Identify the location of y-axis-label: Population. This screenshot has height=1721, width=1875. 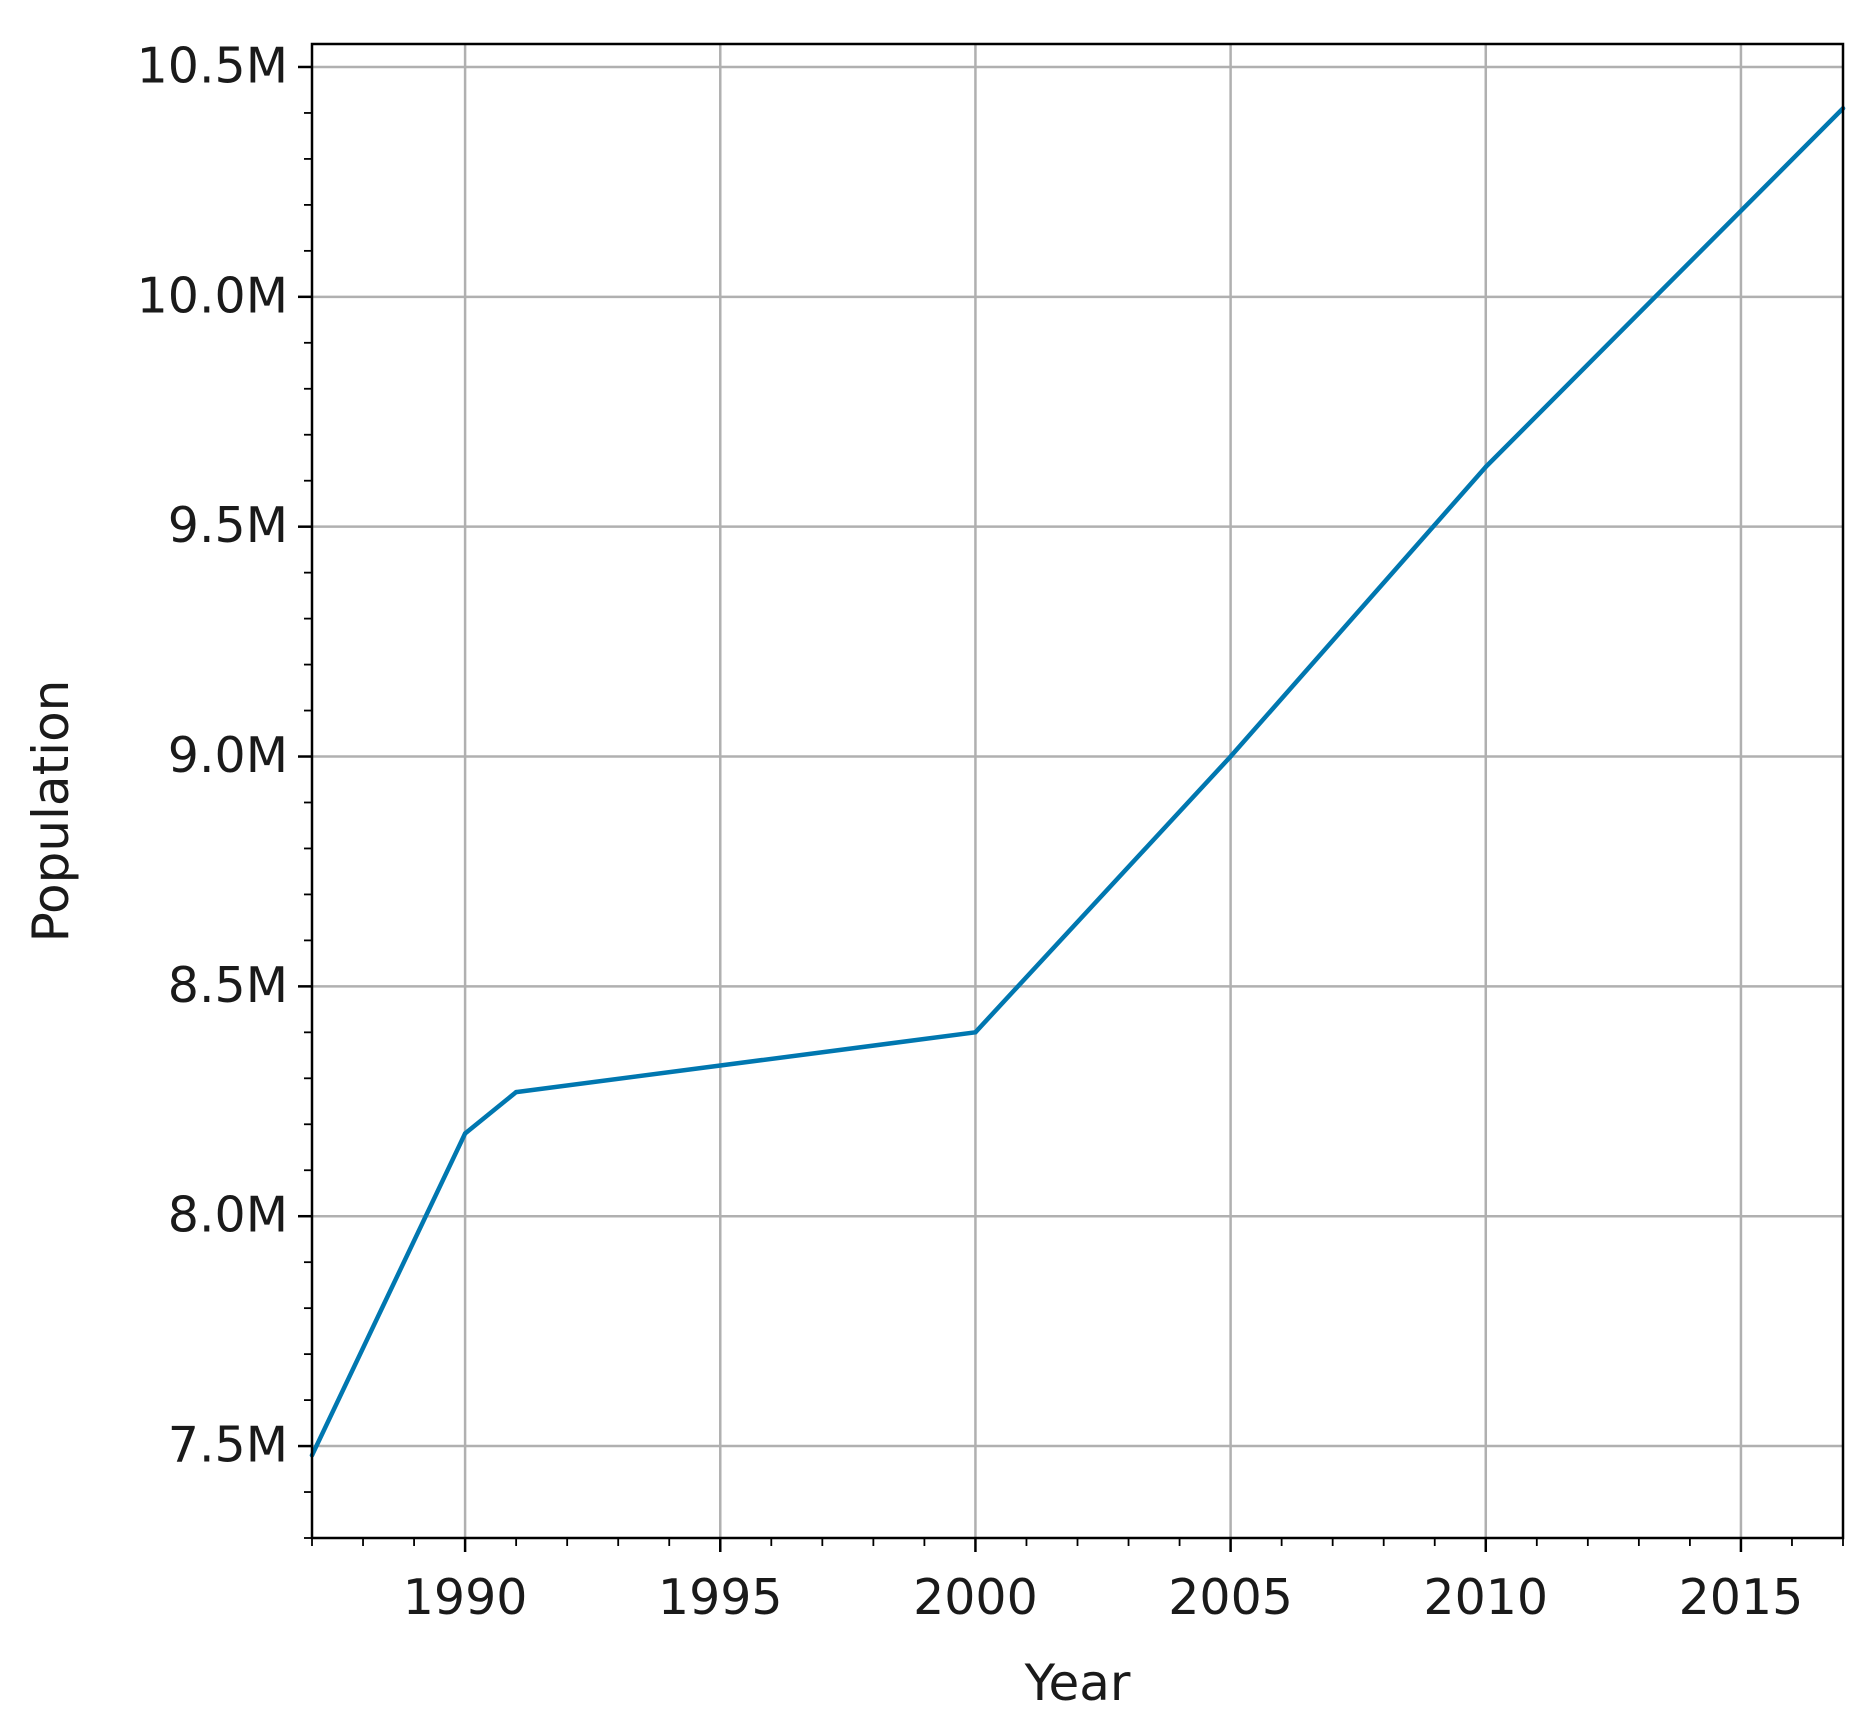
(51, 811).